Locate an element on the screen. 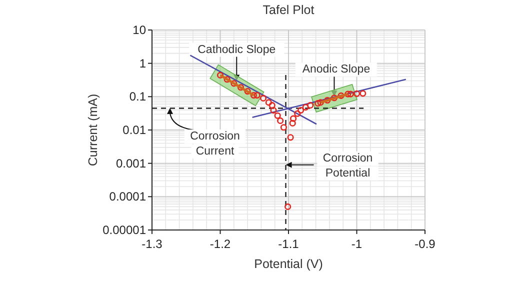 The height and width of the screenshot is (293, 516). y-axis-title: Current (mA) is located at coordinates (93, 130).